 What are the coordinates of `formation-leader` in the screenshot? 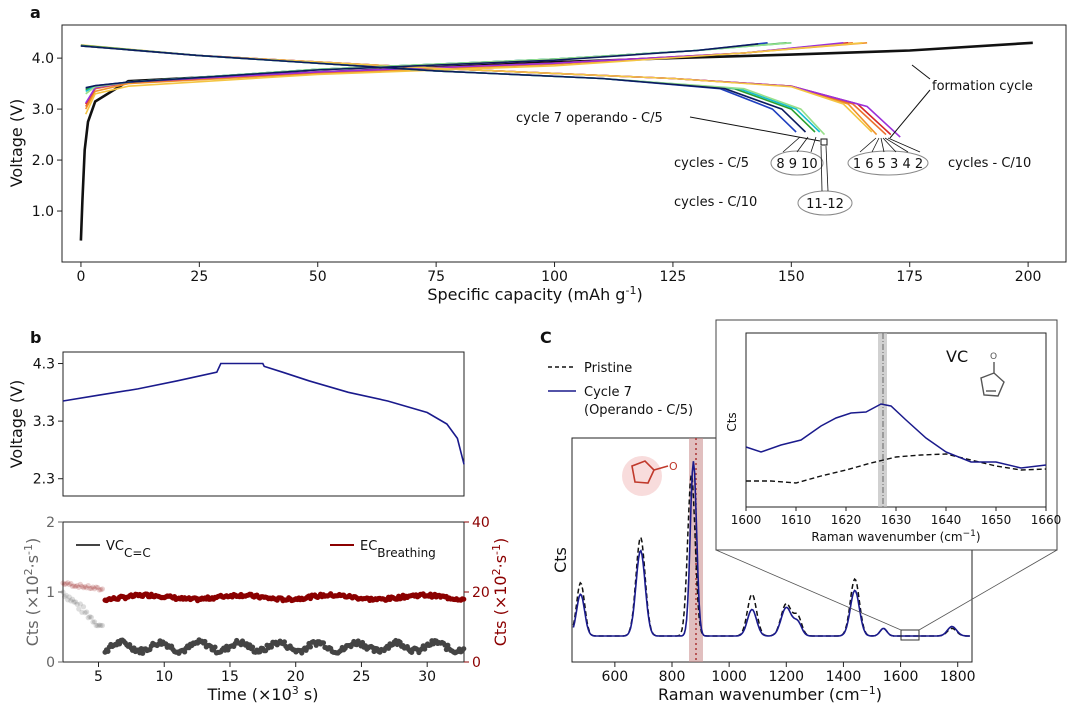 It's located at (921, 72).